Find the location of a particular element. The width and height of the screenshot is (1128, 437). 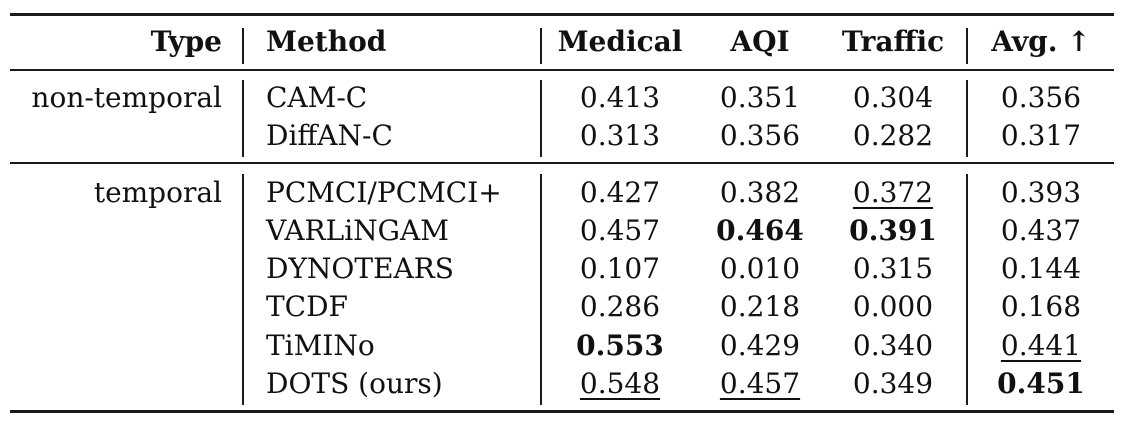

table-cell-medical: 0.413 is located at coordinates (620, 97).